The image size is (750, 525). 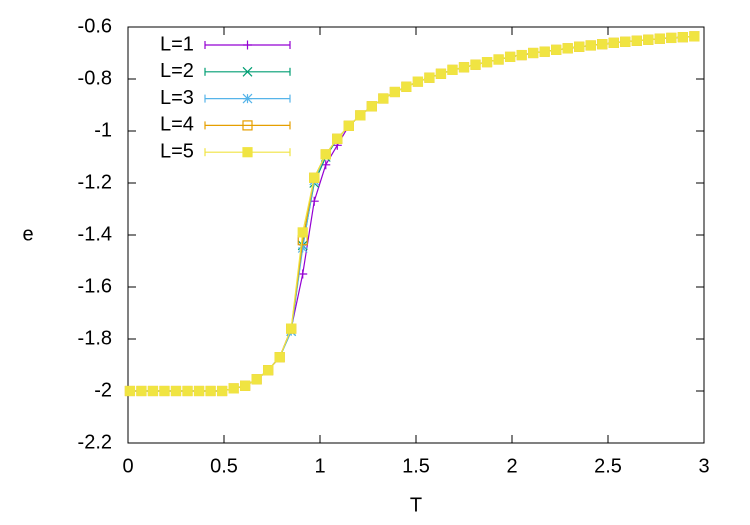 What do you see at coordinates (95, 78) in the screenshot?
I see `y-tick-label: -0.8` at bounding box center [95, 78].